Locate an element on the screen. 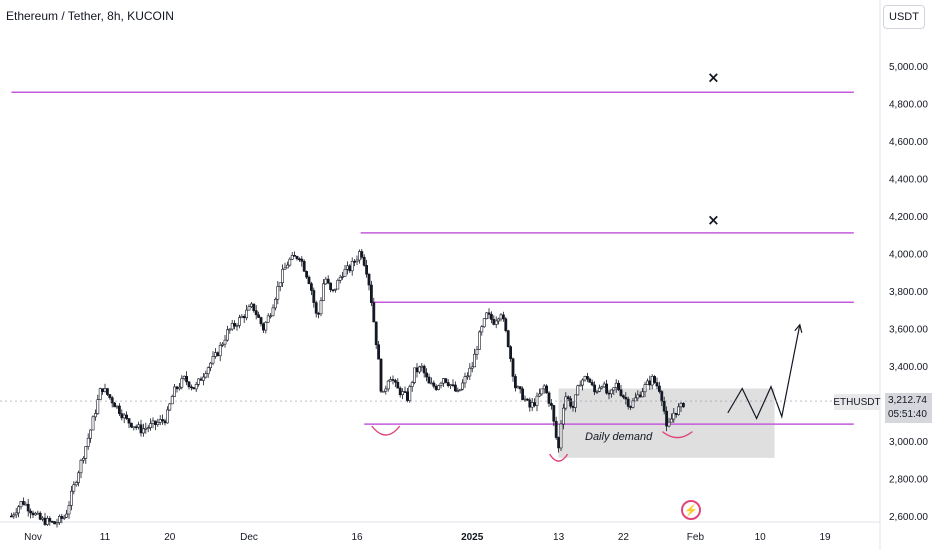 The image size is (932, 550). y-tick-label: 3,600.00 is located at coordinates (908, 330).